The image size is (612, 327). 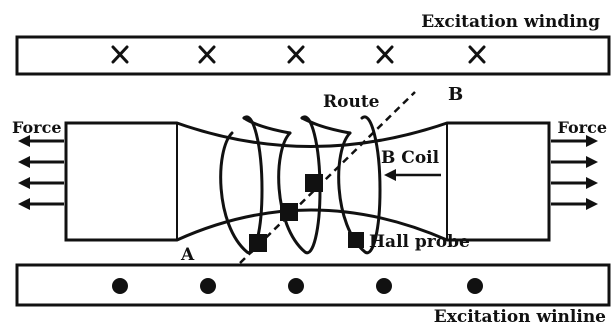 What do you see at coordinates (419, 242) in the screenshot?
I see `hall-probe-label: Hall probe` at bounding box center [419, 242].